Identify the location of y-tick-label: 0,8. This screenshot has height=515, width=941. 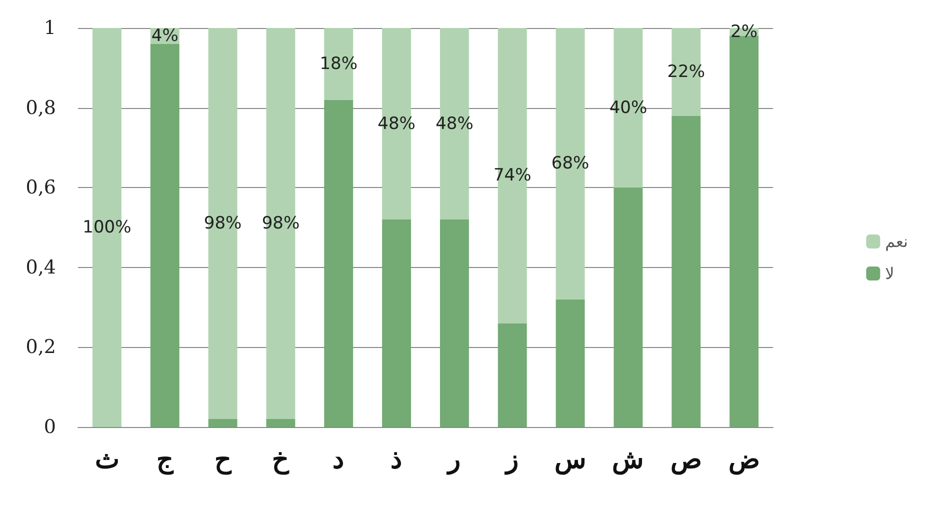
(41, 107).